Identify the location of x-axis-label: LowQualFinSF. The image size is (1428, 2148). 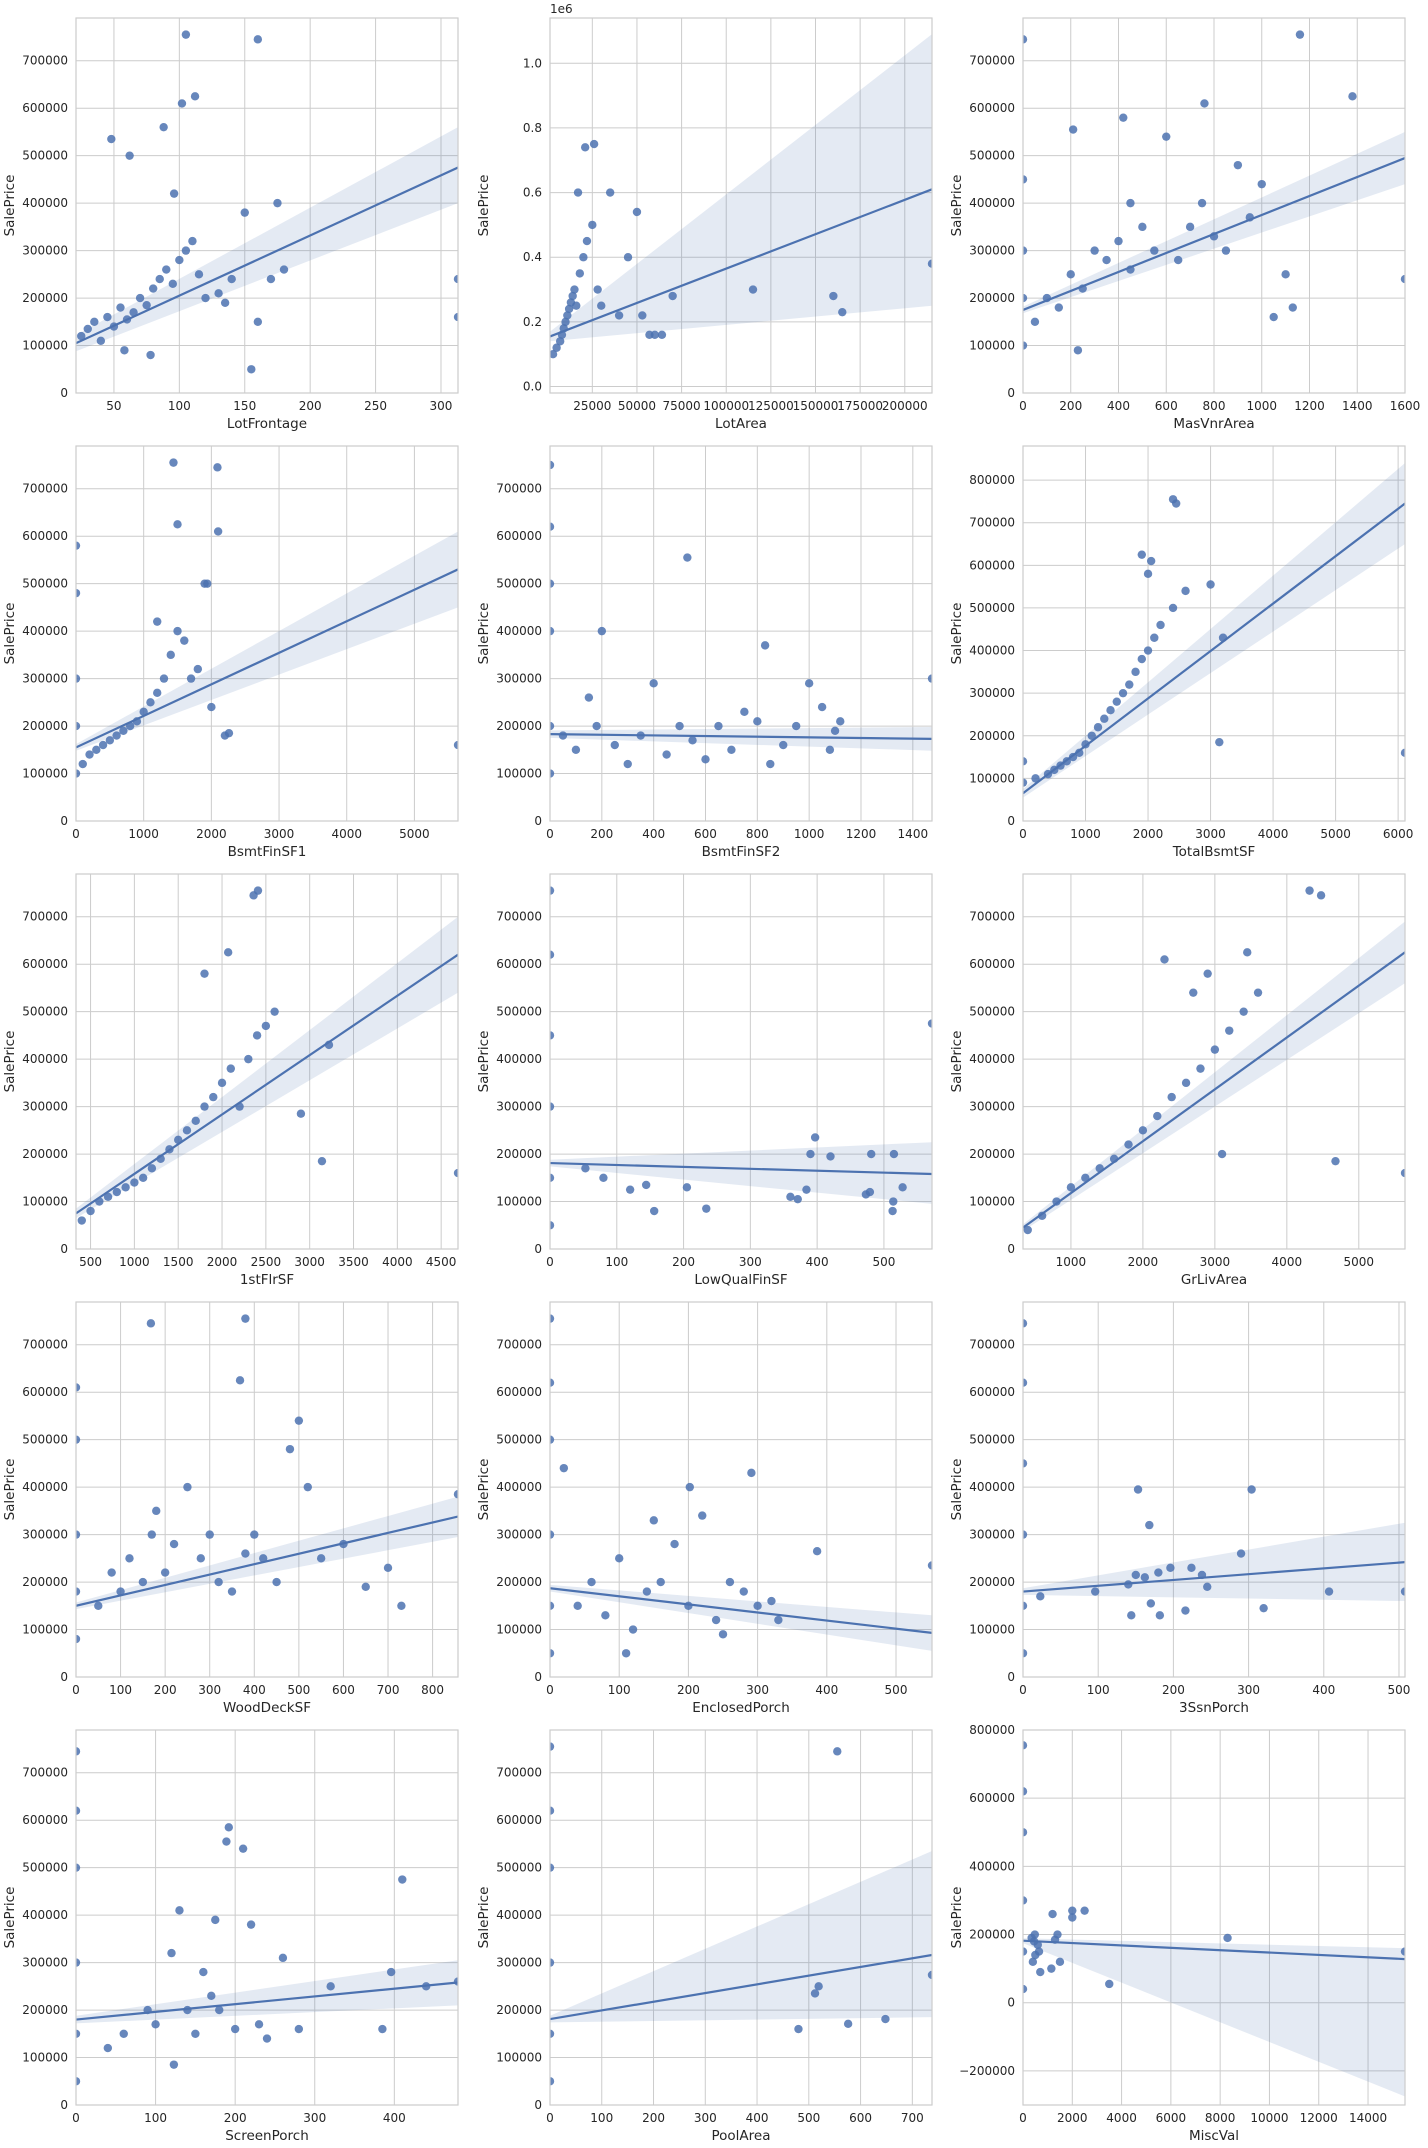
(740, 1280).